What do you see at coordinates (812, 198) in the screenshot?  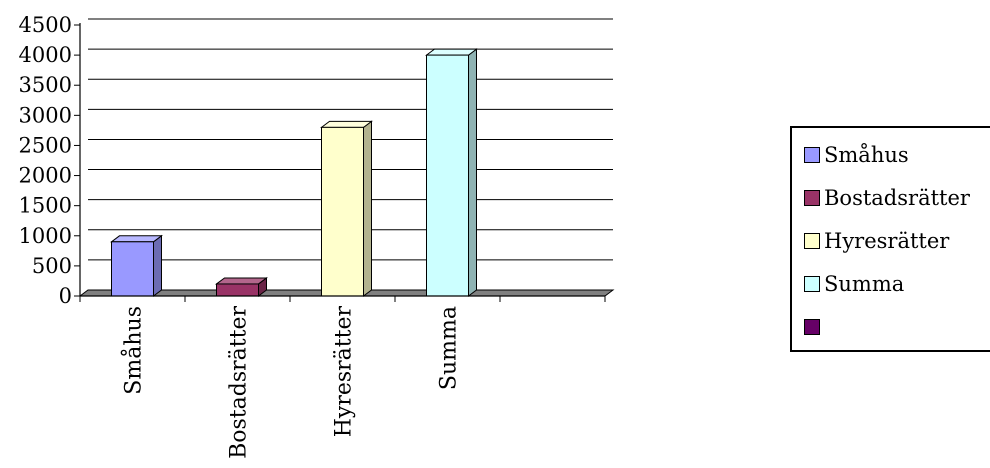 I see `legend-swatch-bostadsratter` at bounding box center [812, 198].